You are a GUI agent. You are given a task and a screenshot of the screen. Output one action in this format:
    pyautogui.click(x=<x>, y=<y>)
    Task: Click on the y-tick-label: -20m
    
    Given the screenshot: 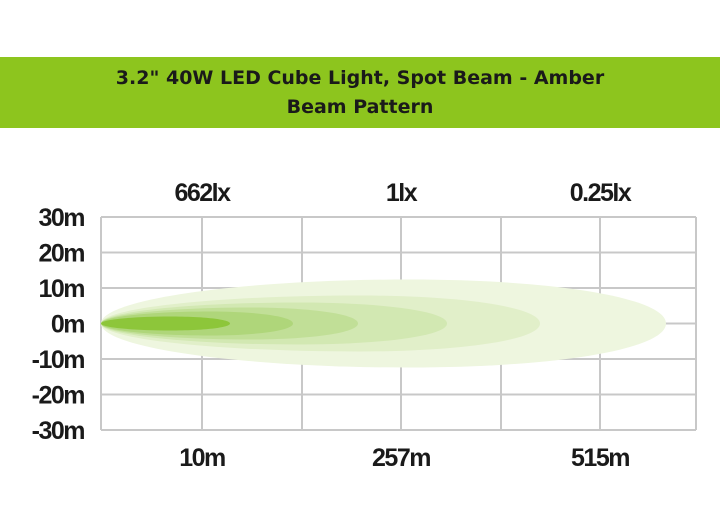 What is the action you would take?
    pyautogui.click(x=58, y=396)
    